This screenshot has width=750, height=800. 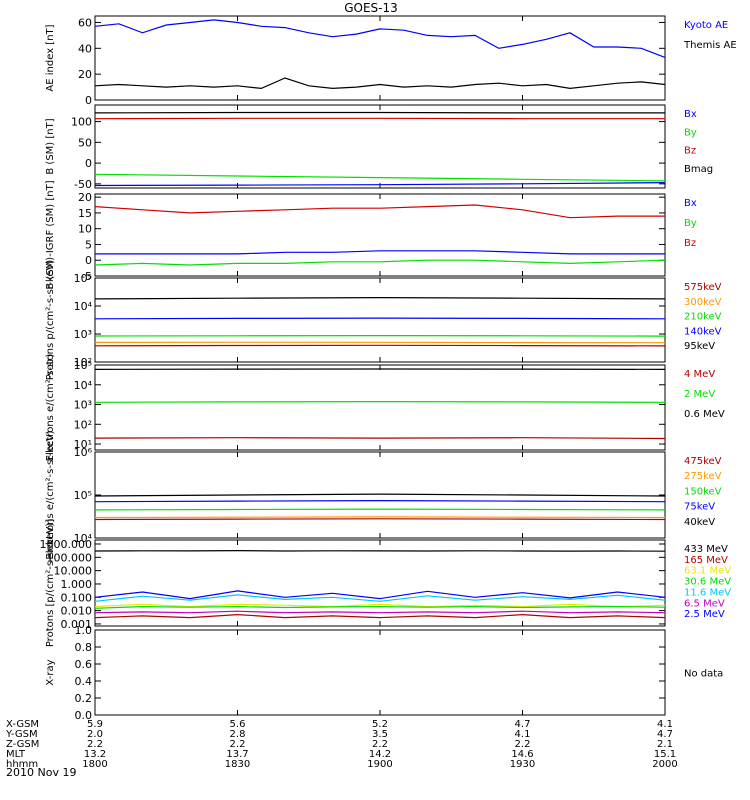 What do you see at coordinates (379, 764) in the screenshot?
I see `axis-row-value: 1900` at bounding box center [379, 764].